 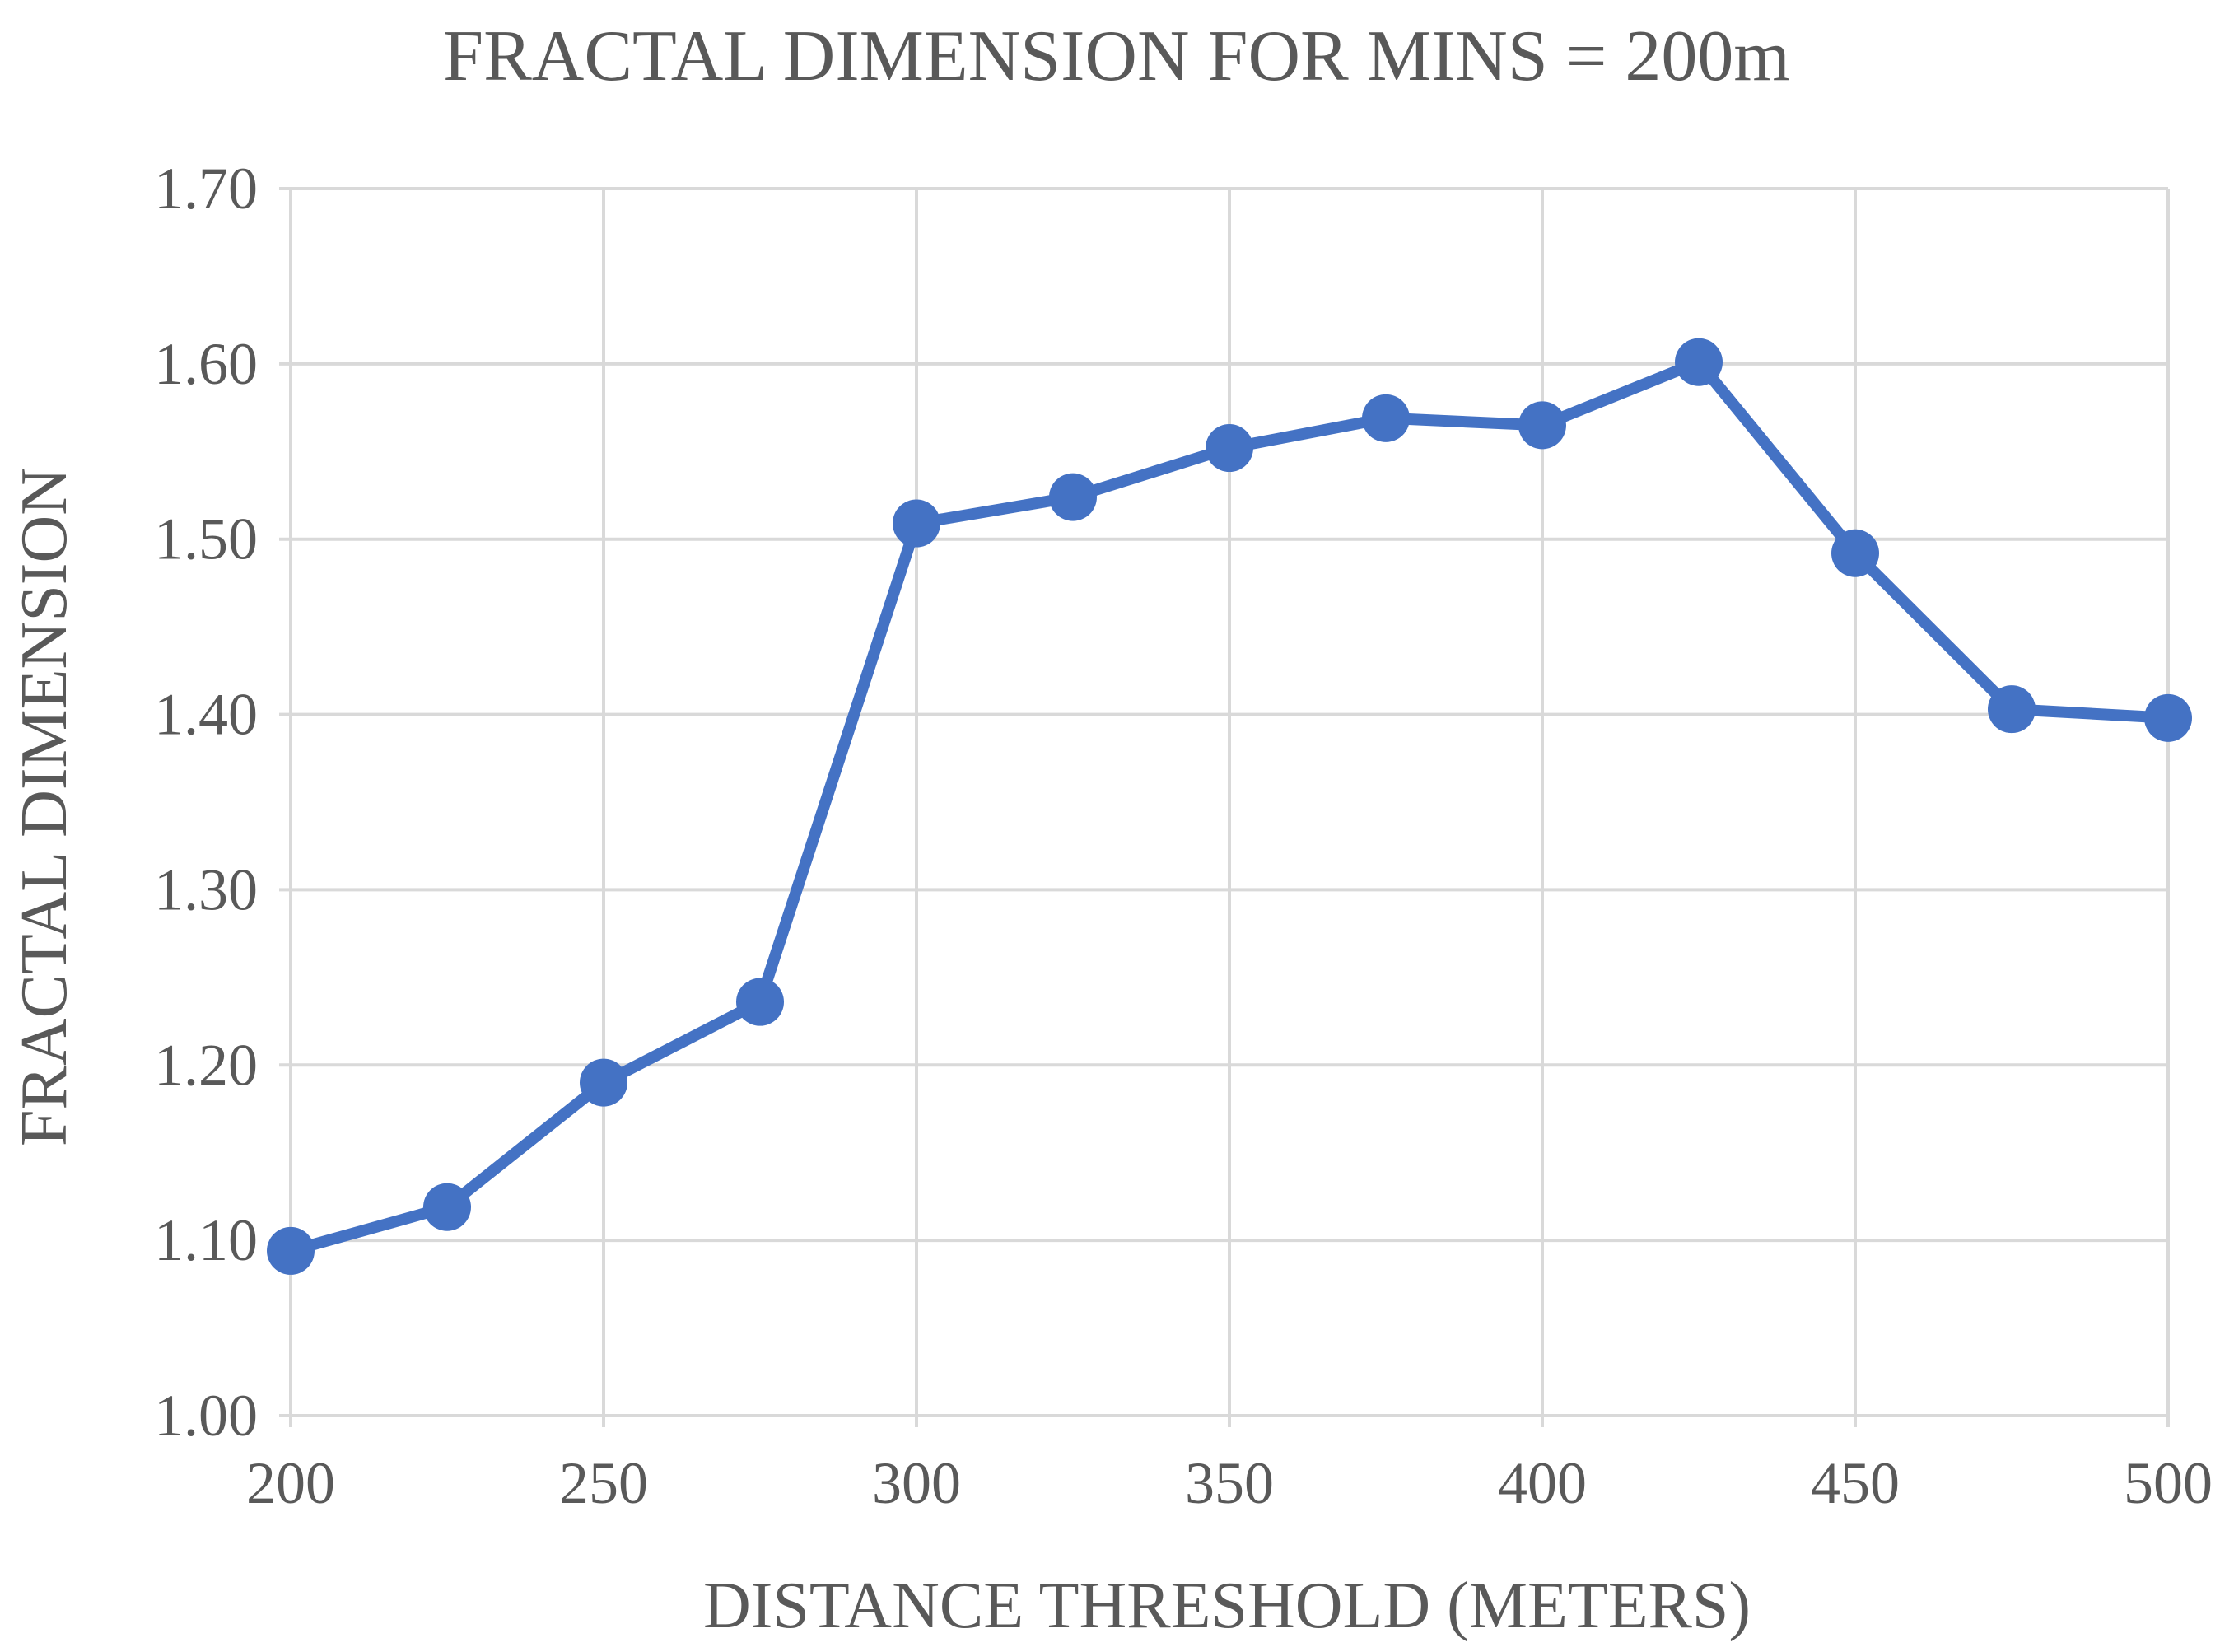 What do you see at coordinates (206, 1065) in the screenshot?
I see `y-tick-label: 1.20` at bounding box center [206, 1065].